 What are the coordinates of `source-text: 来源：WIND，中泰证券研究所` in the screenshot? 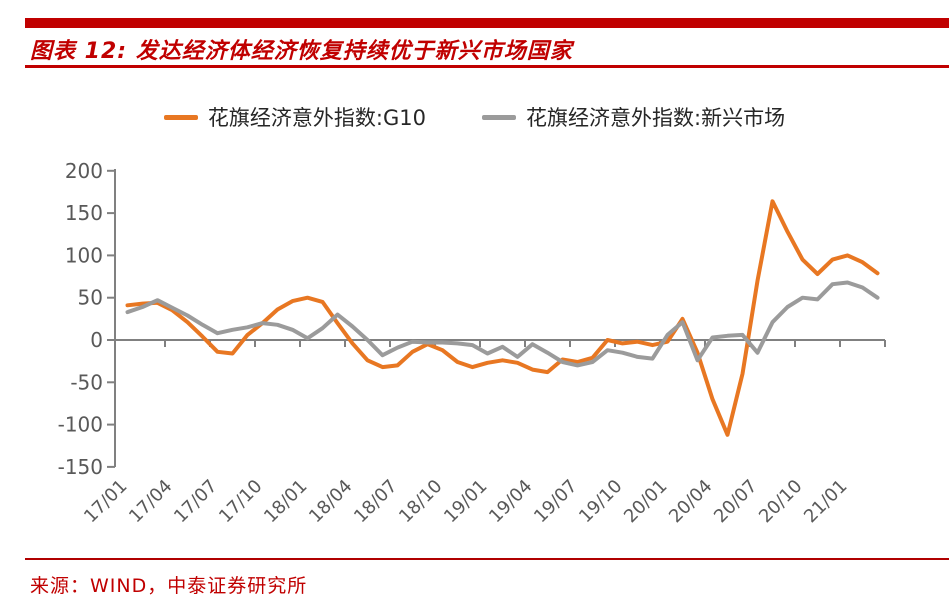 It's located at (169, 586).